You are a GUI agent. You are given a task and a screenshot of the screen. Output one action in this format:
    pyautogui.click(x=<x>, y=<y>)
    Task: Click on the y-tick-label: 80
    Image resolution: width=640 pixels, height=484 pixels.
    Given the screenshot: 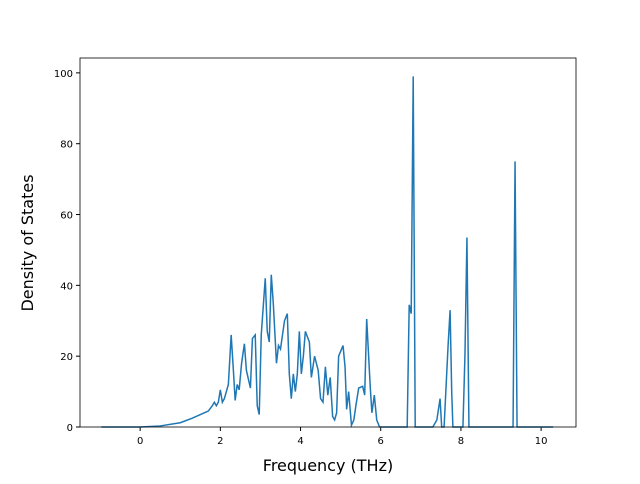 What is the action you would take?
    pyautogui.click(x=66, y=145)
    